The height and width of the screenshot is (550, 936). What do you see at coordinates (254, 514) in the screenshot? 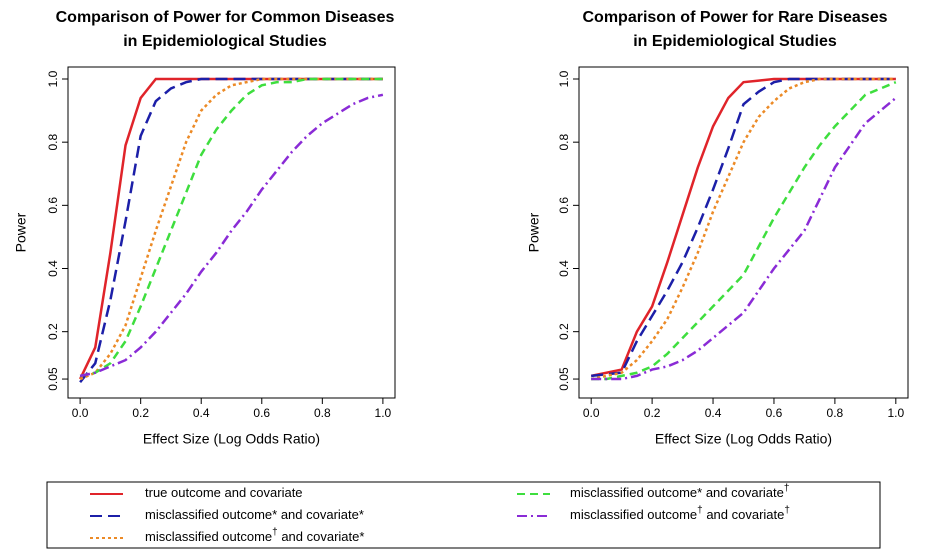
I see `legend-label: misclassified outcome* and covariate*` at bounding box center [254, 514].